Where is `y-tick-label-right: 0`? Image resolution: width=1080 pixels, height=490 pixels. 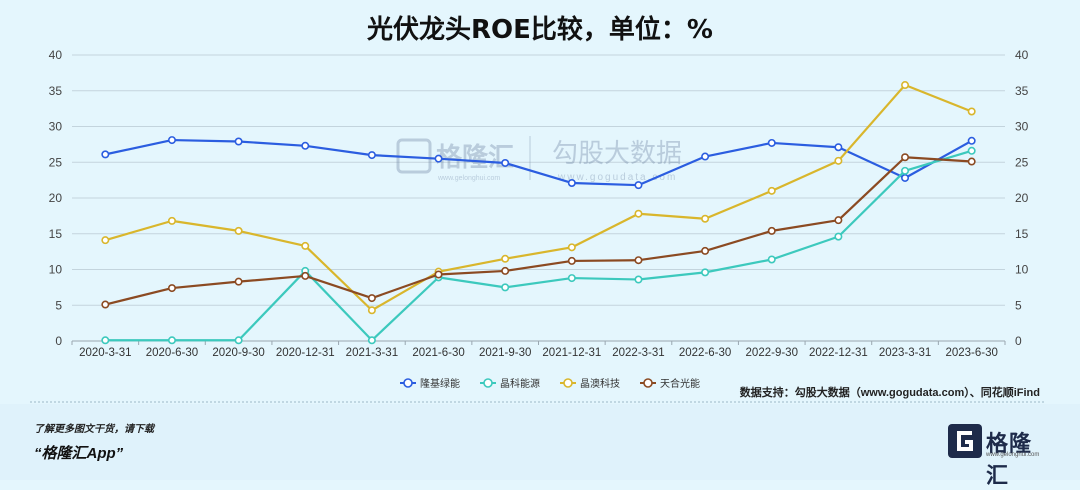 y-tick-label-right: 0 is located at coordinates (1018, 341).